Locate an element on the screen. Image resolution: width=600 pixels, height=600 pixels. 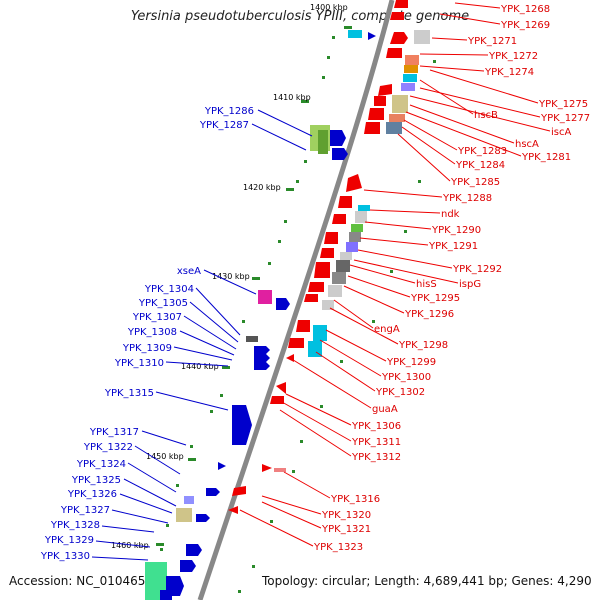
gene-label: YPK_1324 is located at coordinates (101, 464).